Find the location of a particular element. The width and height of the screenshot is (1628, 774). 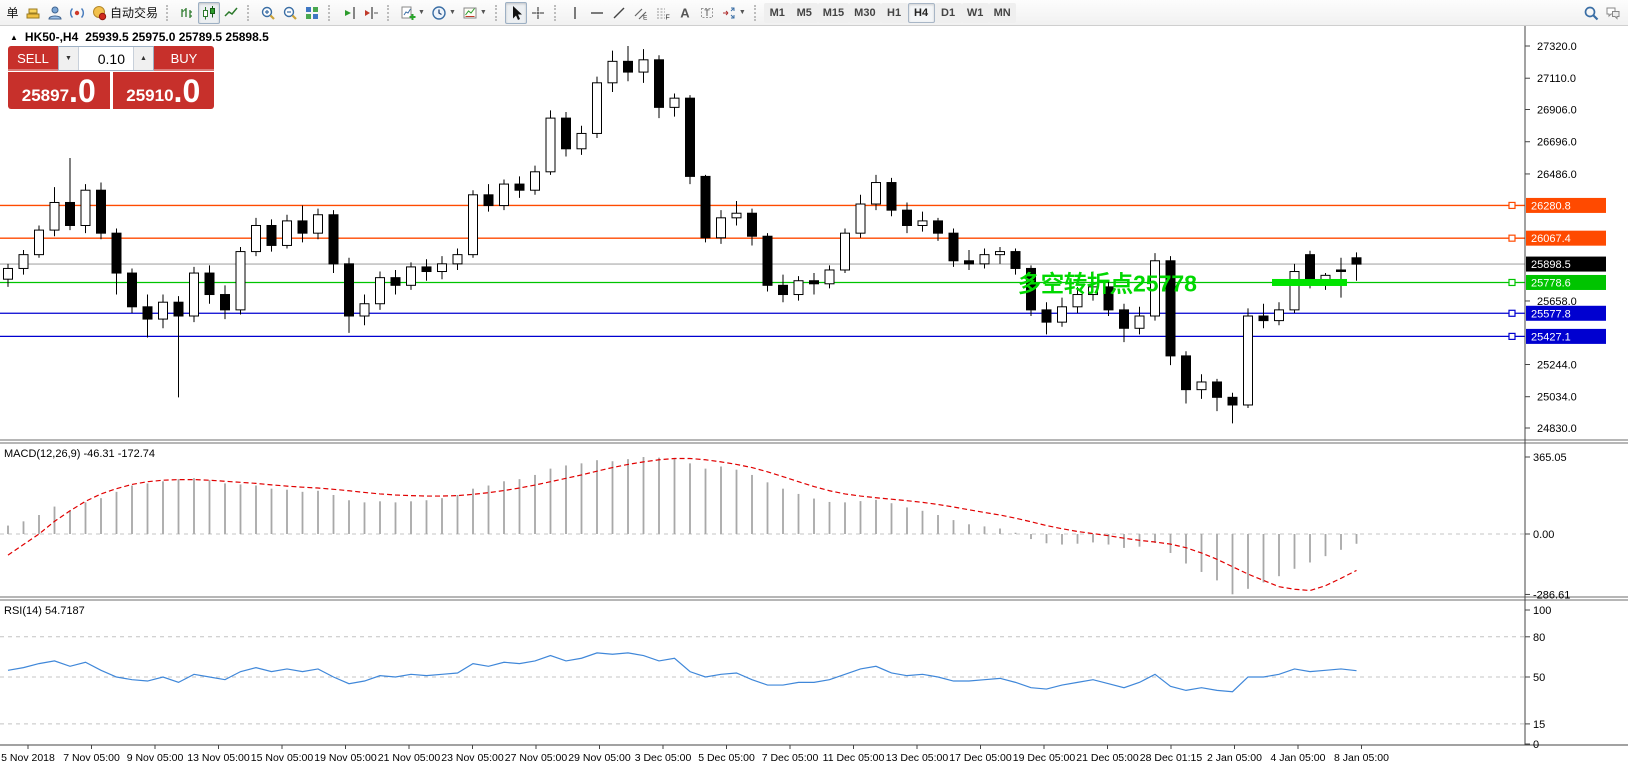

line-chart-button is located at coordinates (231, 13).